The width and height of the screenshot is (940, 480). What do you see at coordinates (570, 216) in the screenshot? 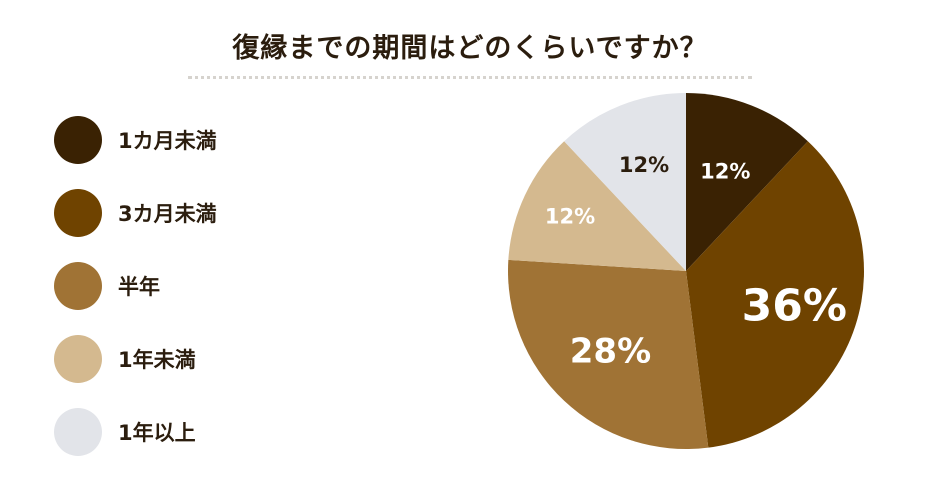
I see `slice-value-label-4: 12%` at bounding box center [570, 216].